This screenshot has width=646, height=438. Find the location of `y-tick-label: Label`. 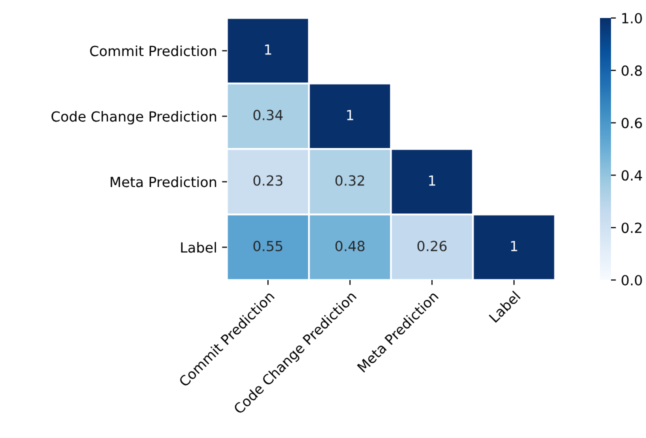

y-tick-label: Label is located at coordinates (198, 247).